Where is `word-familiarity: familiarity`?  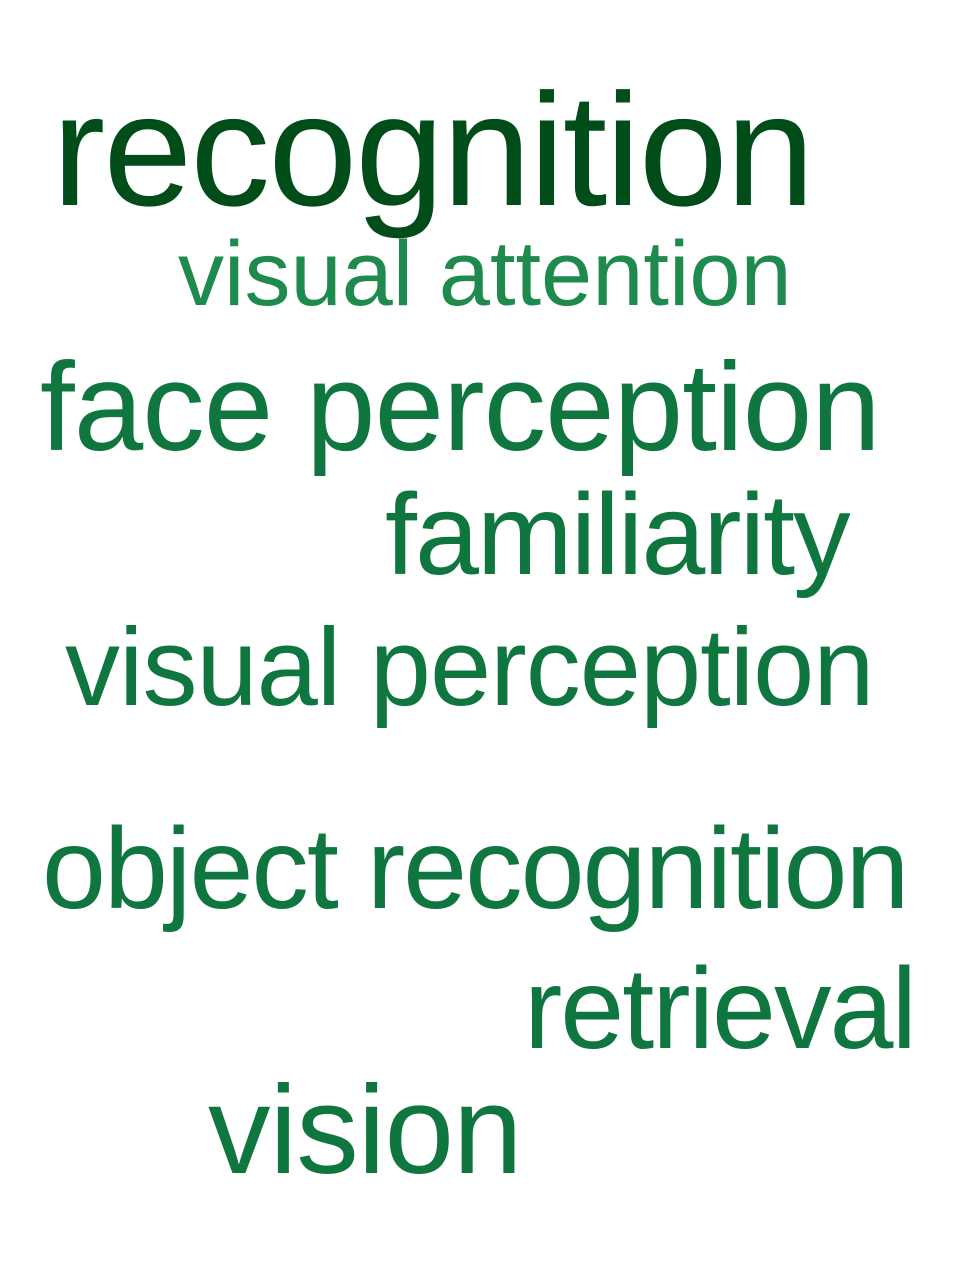
word-familiarity: familiarity is located at coordinates (618, 535).